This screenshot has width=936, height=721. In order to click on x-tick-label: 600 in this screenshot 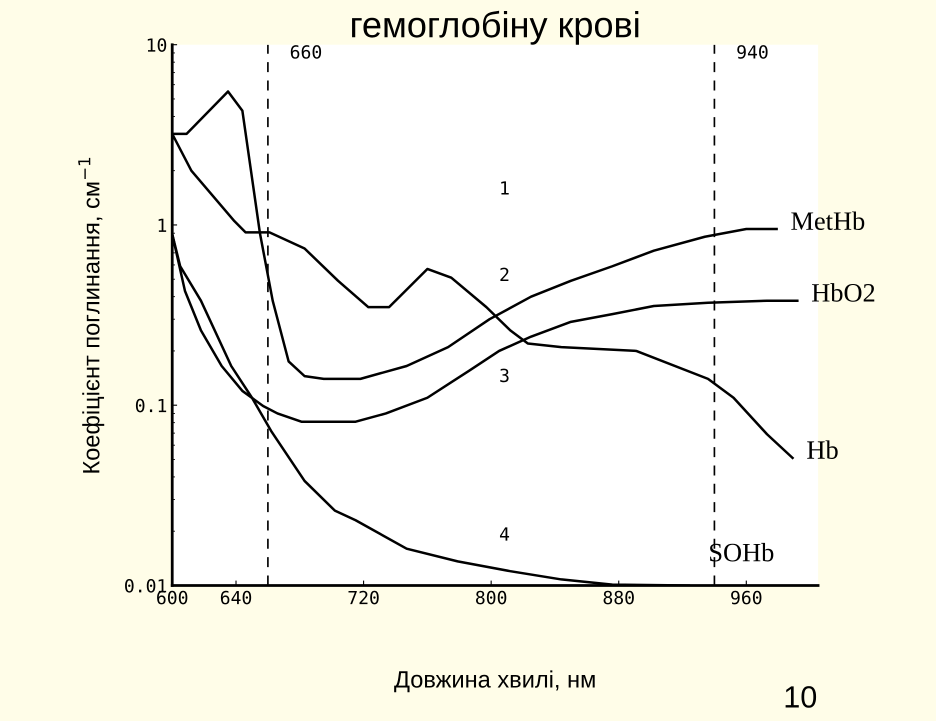, I will do `click(172, 597)`.